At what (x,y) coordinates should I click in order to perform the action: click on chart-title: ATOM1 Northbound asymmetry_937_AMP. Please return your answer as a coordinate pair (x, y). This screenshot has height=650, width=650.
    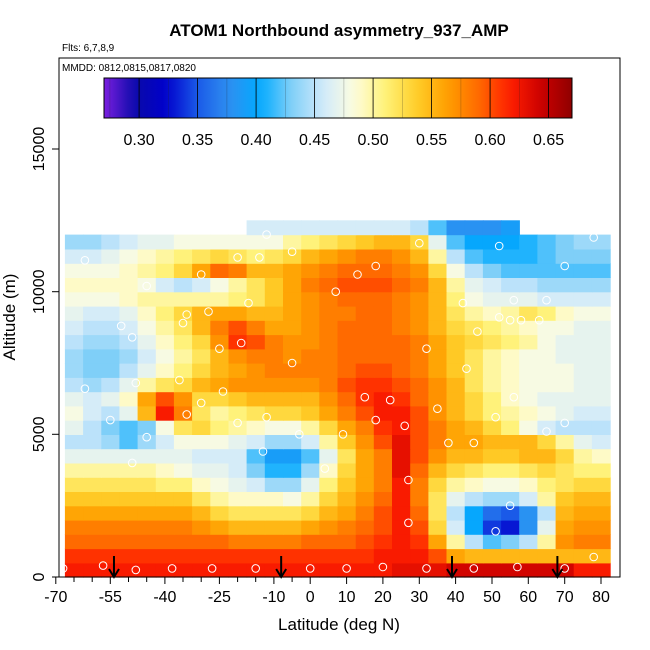
    Looking at the image, I should click on (338, 30).